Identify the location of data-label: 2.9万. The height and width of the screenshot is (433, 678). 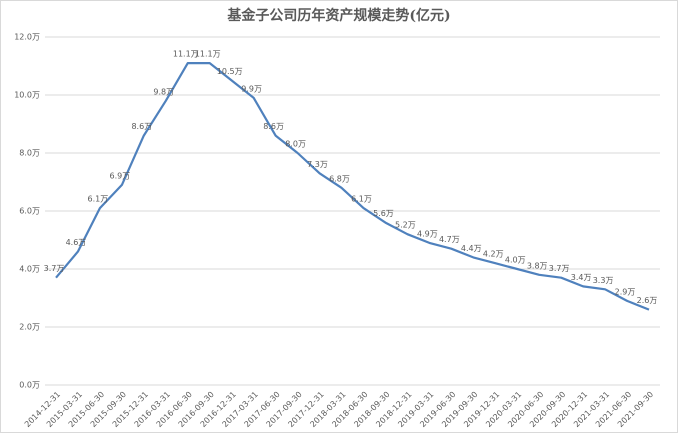
(625, 291).